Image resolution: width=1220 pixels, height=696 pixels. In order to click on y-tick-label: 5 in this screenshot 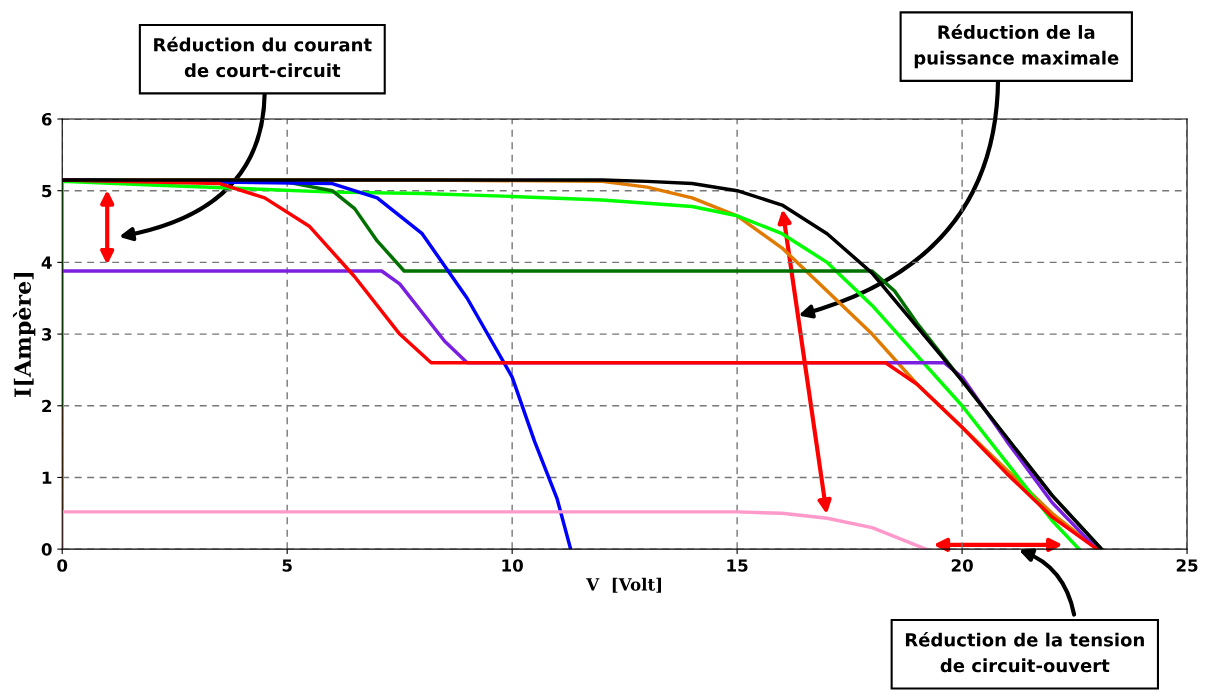, I will do `click(47, 191)`.